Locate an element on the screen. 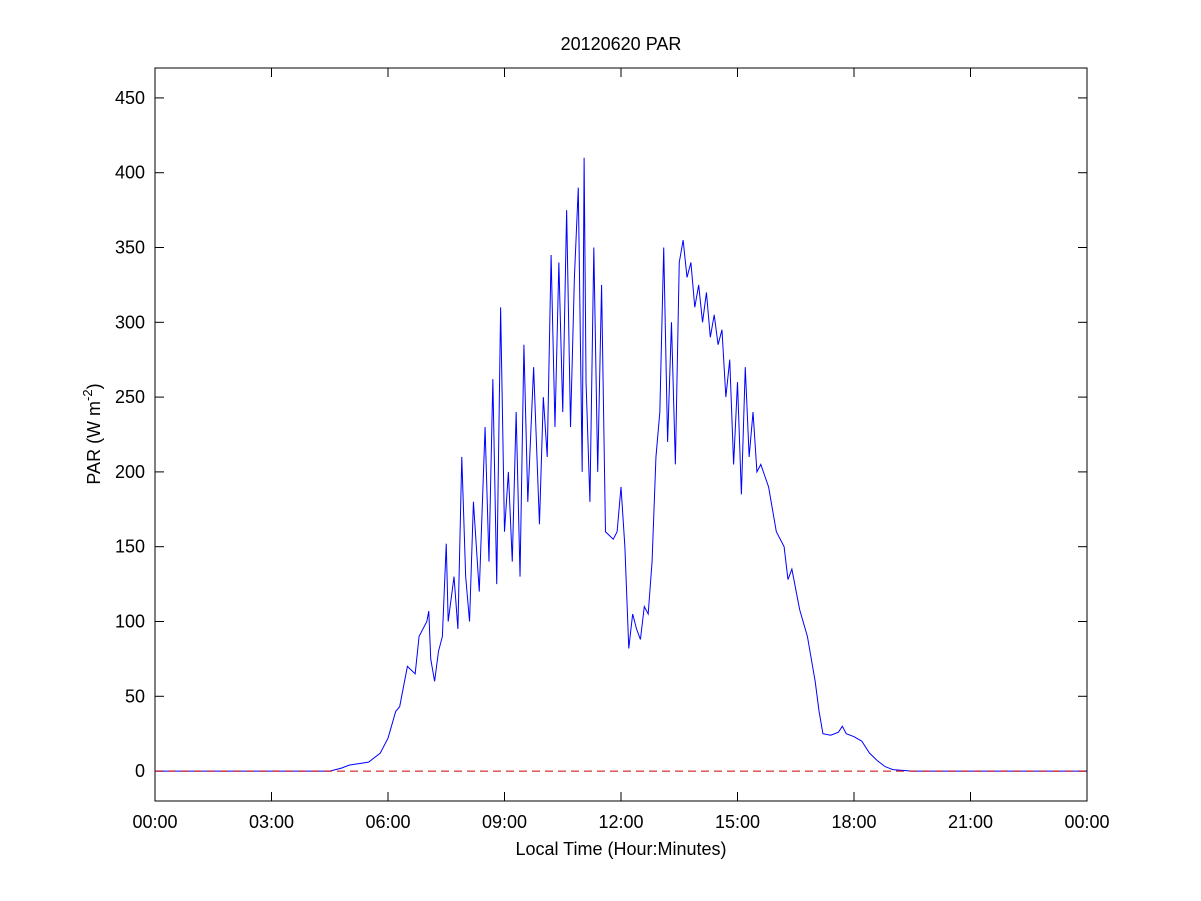 This screenshot has height=901, width=1201. y-label-end: ) is located at coordinates (94, 386).